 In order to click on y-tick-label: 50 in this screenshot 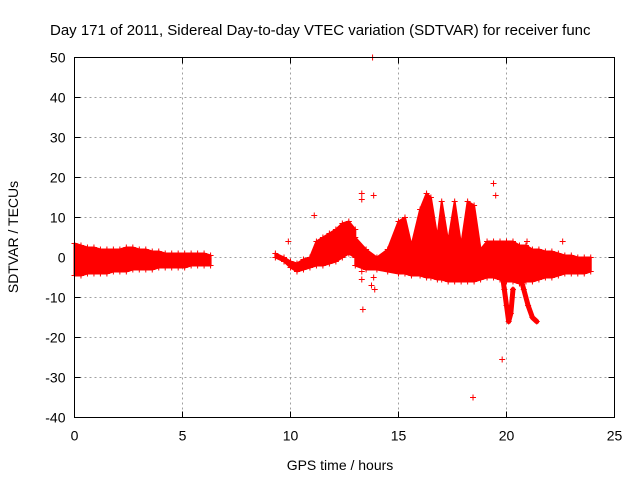, I will do `click(58, 58)`.